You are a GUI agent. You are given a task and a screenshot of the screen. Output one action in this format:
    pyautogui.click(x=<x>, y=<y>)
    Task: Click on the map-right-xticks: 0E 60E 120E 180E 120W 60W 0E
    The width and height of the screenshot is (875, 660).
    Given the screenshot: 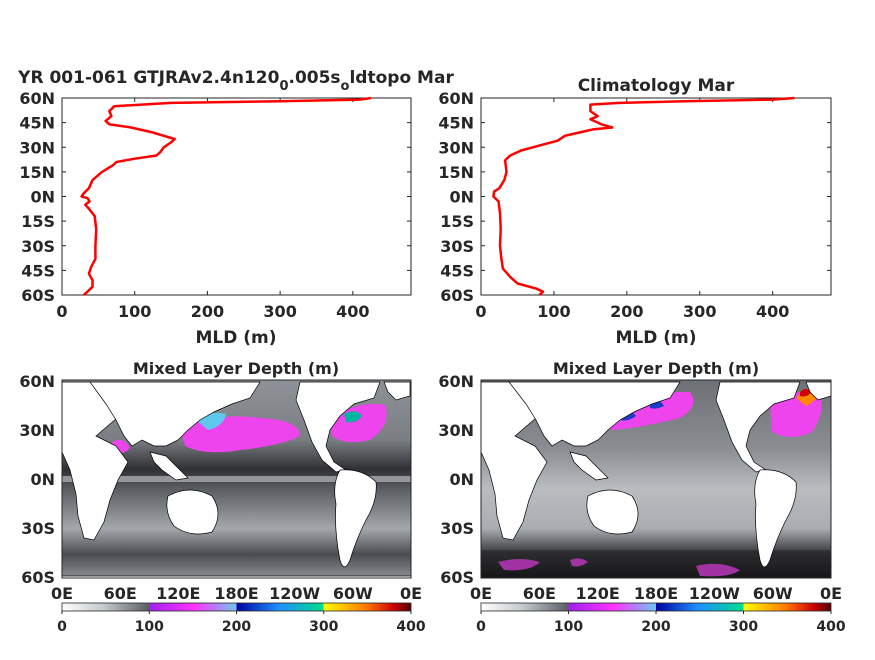 What is the action you would take?
    pyautogui.click(x=656, y=593)
    